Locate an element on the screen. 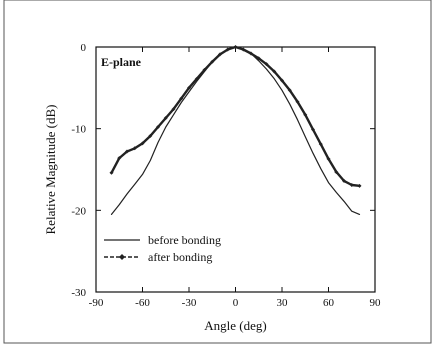 Image resolution: width=436 pixels, height=345 pixels. legend-marker is located at coordinates (122, 257).